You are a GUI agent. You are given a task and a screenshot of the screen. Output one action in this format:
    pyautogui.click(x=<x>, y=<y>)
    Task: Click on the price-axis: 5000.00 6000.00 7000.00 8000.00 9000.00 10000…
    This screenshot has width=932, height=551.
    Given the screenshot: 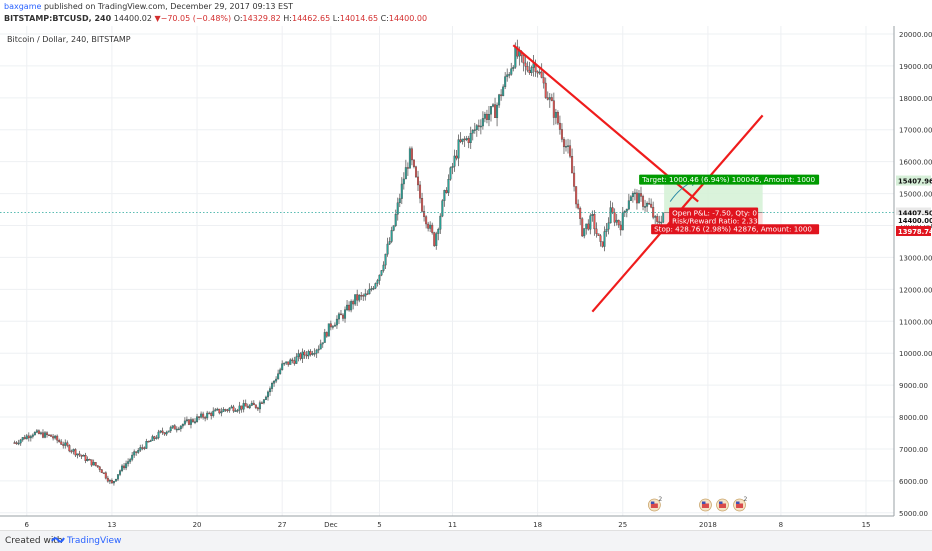 What is the action you would take?
    pyautogui.click(x=914, y=274)
    